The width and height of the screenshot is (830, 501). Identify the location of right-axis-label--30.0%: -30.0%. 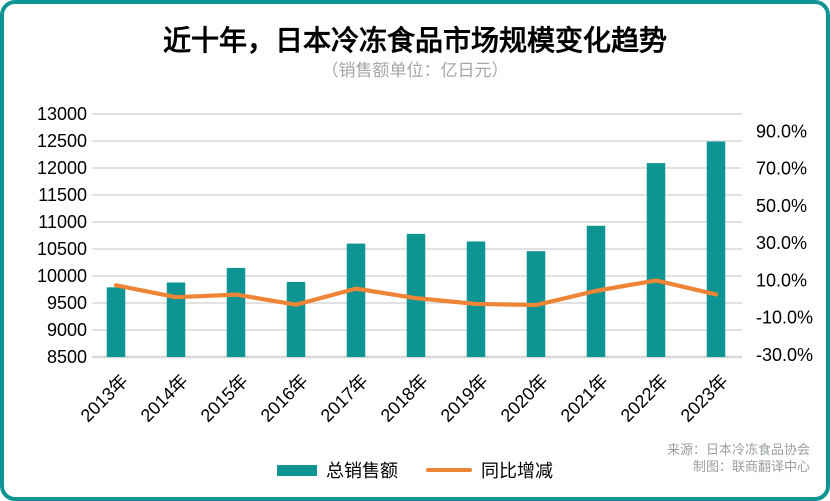
(784, 355).